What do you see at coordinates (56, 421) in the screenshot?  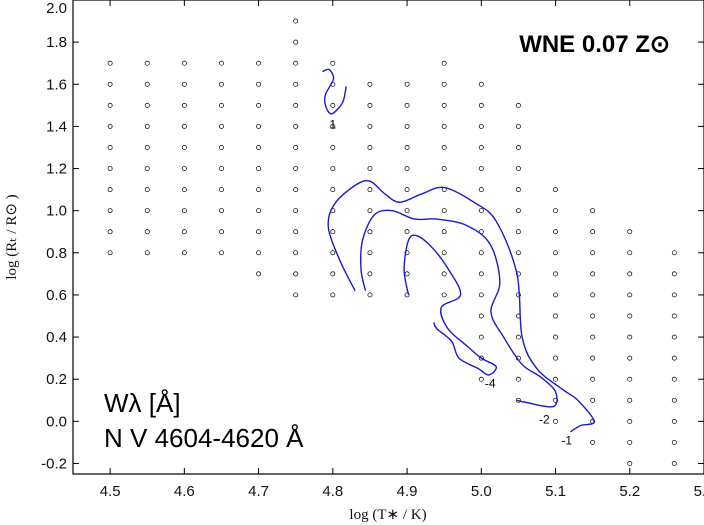 I see `y-tick-label: 0.0` at bounding box center [56, 421].